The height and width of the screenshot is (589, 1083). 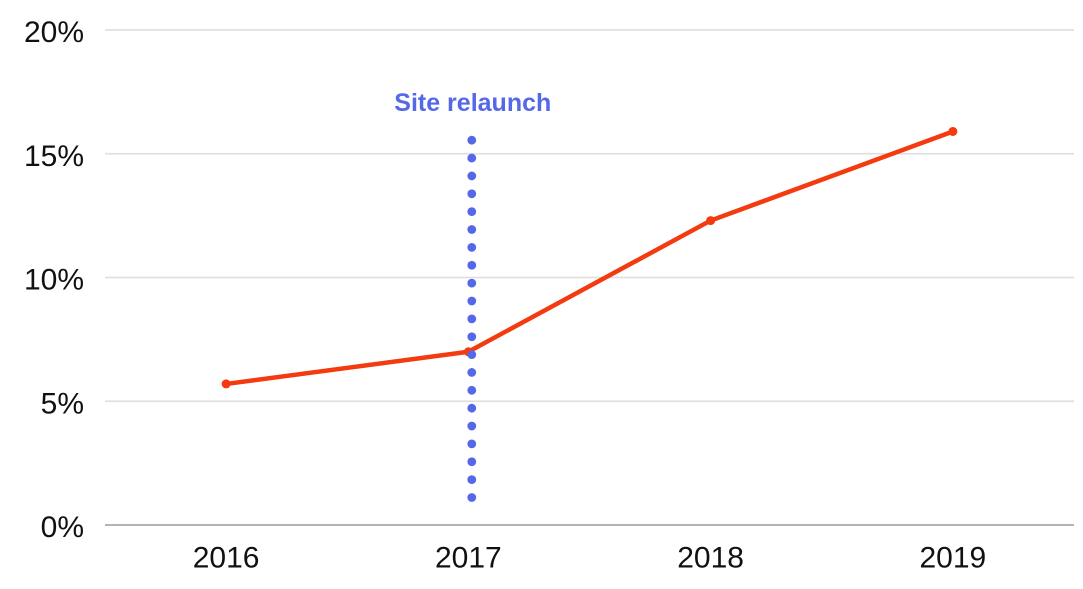 What do you see at coordinates (472, 103) in the screenshot?
I see `annotation-label: Site relaunch` at bounding box center [472, 103].